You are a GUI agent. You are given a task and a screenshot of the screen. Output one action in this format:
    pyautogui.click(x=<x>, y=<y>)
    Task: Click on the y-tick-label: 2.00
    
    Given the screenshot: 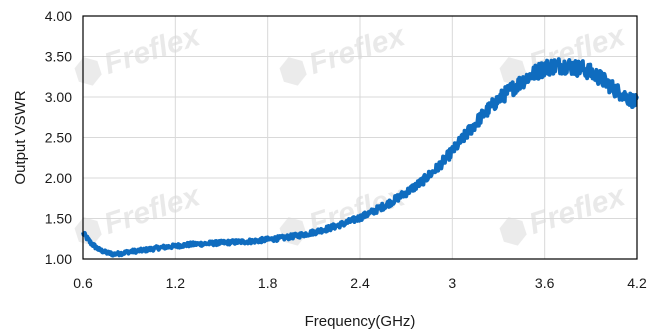 What is the action you would take?
    pyautogui.click(x=58, y=178)
    